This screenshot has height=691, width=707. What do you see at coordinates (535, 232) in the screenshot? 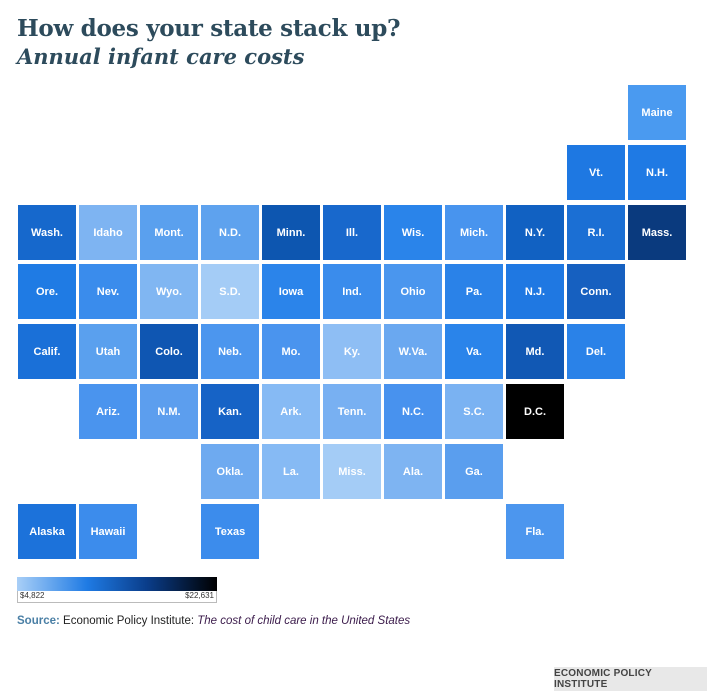
I see `state-tile-n-y: N.Y.` at bounding box center [535, 232].